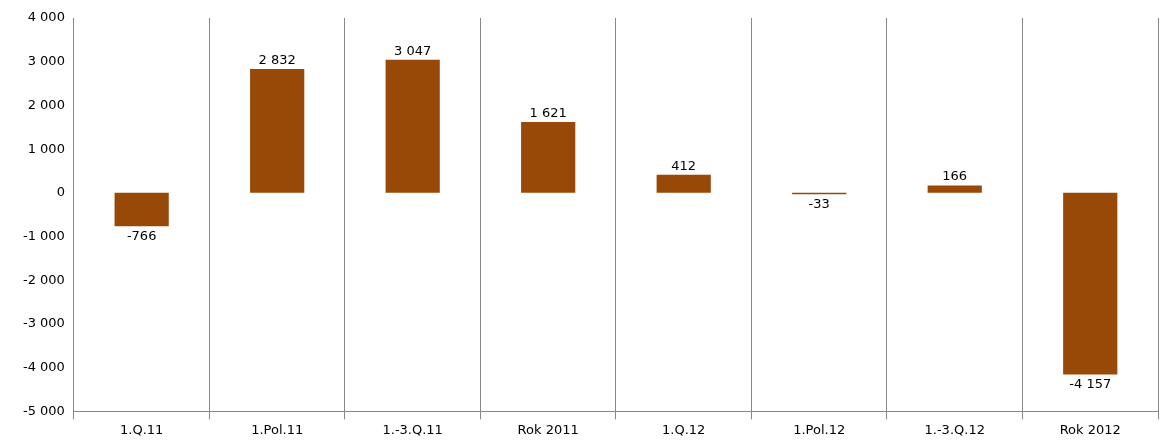  Describe the element at coordinates (548, 112) in the screenshot. I see `data-label: 1 621` at that location.